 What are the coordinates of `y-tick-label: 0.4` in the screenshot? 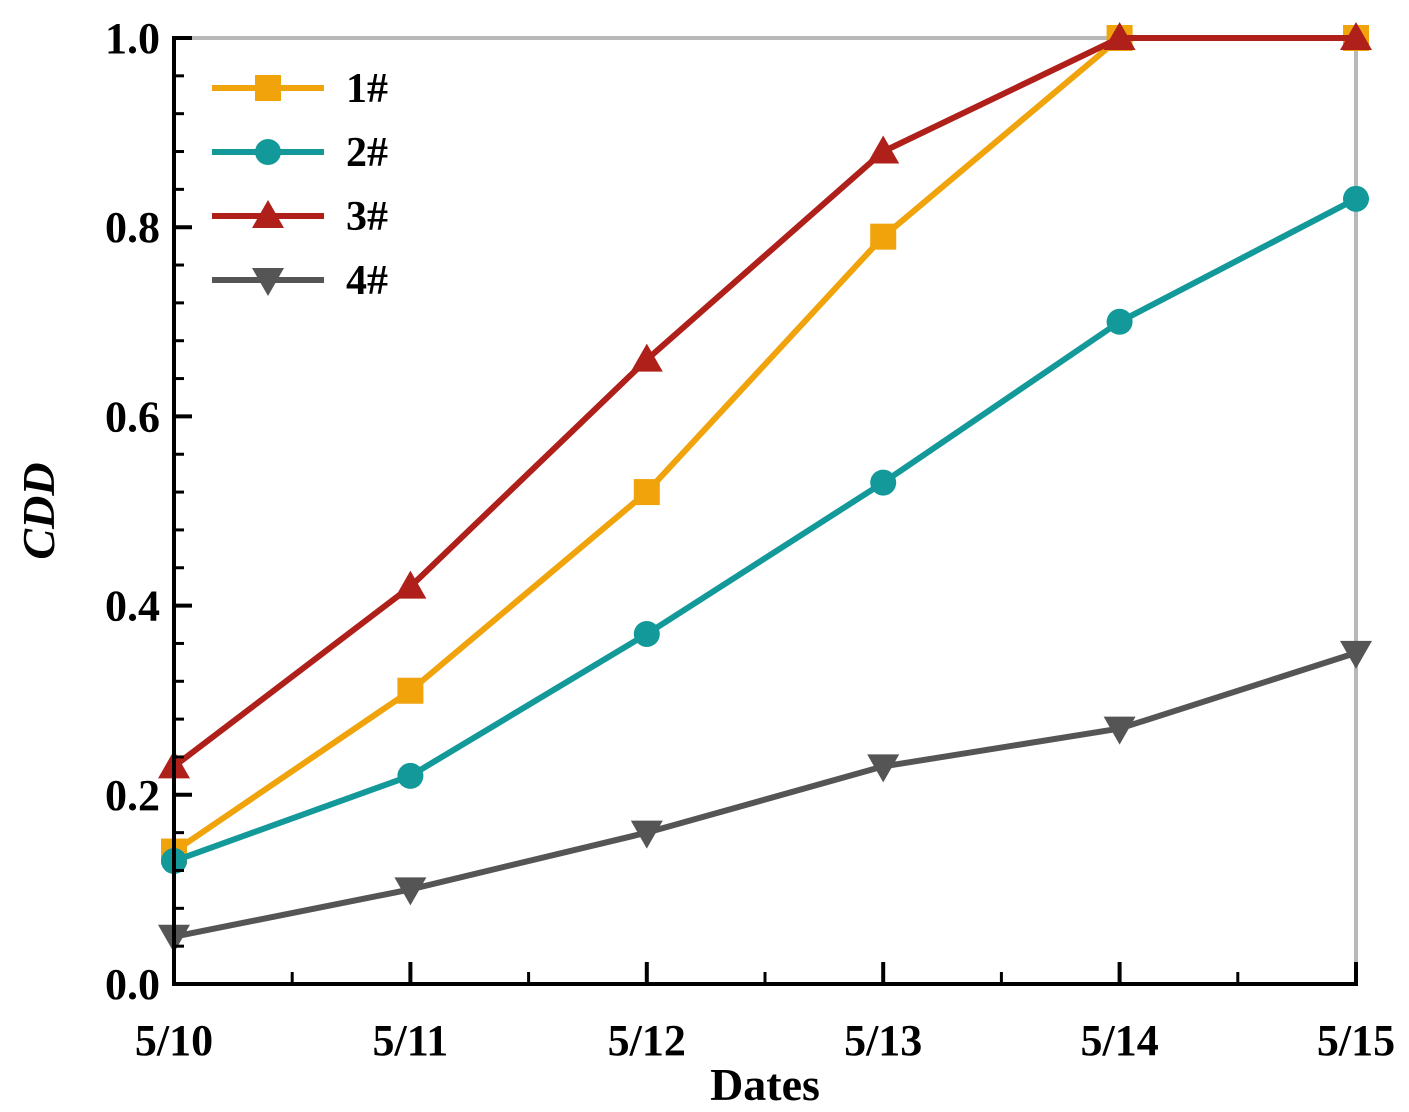 It's located at (132, 606).